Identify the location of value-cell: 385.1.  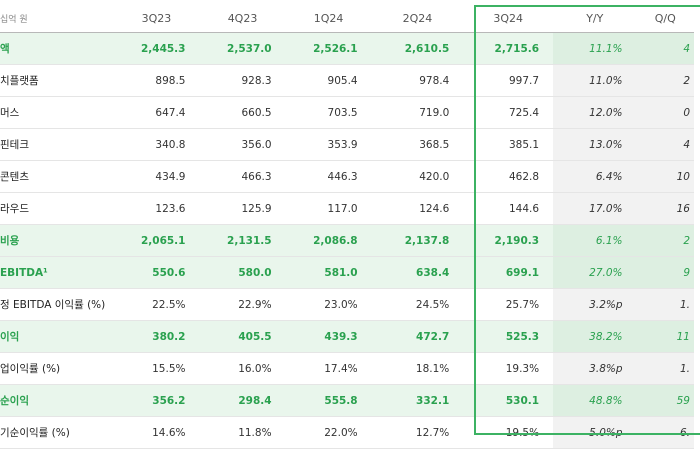
(508, 144).